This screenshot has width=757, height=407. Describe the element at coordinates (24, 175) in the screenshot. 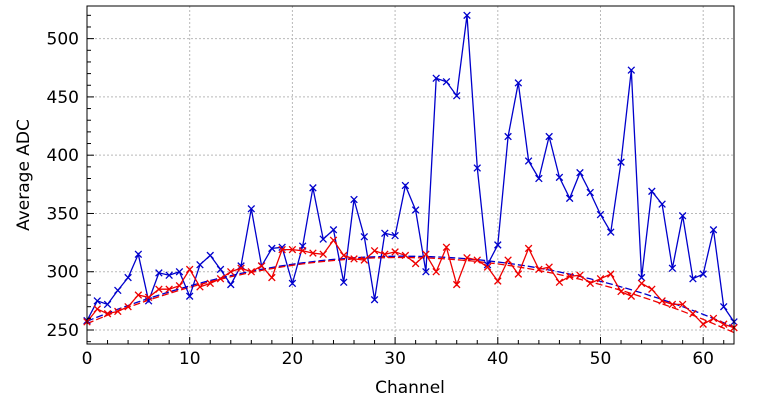

I see `y-axis-title: Average ADC` at that location.